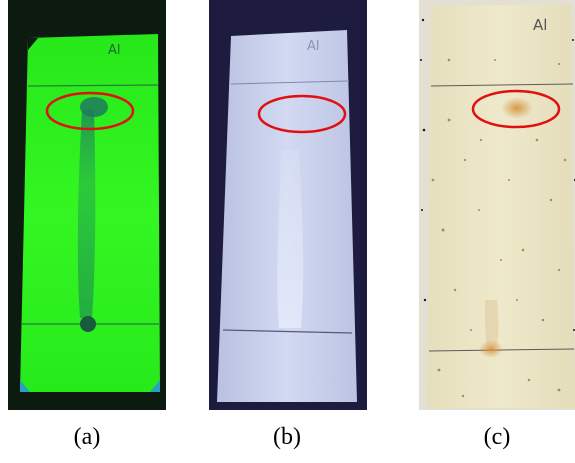  I want to click on plate-mark-b: Al, so click(313, 46).